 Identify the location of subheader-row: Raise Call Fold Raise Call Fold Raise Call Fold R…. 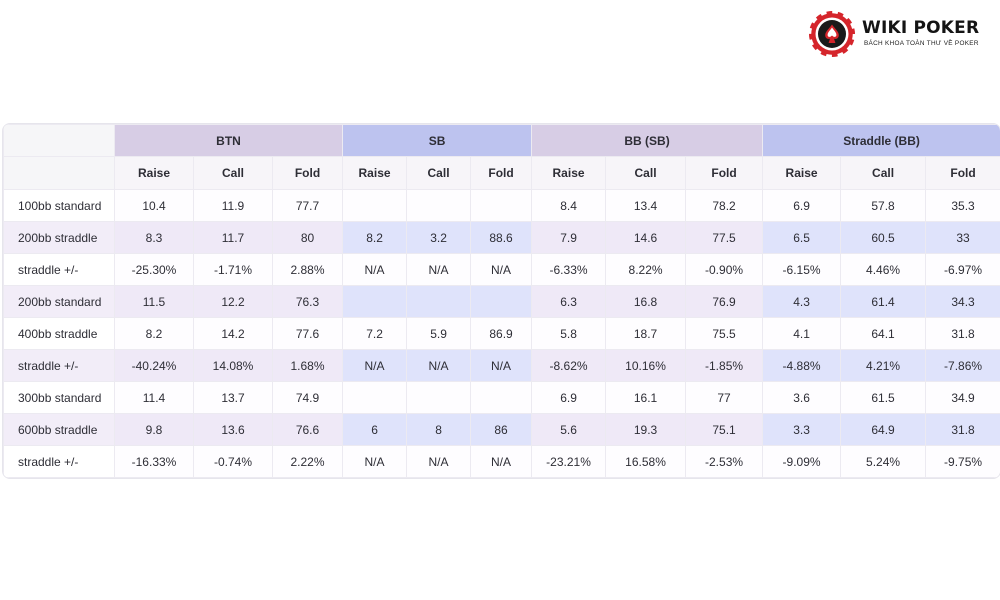
(501, 173).